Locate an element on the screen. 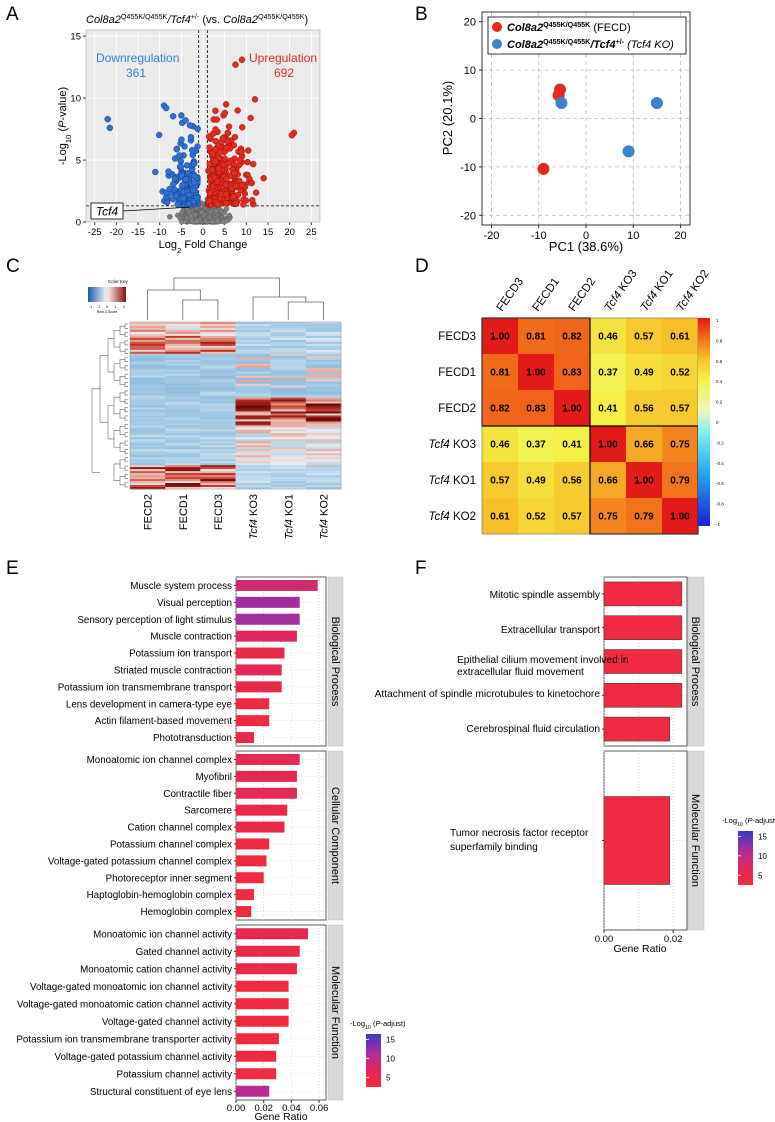  tcf4-pointer is located at coordinates (156, 209).